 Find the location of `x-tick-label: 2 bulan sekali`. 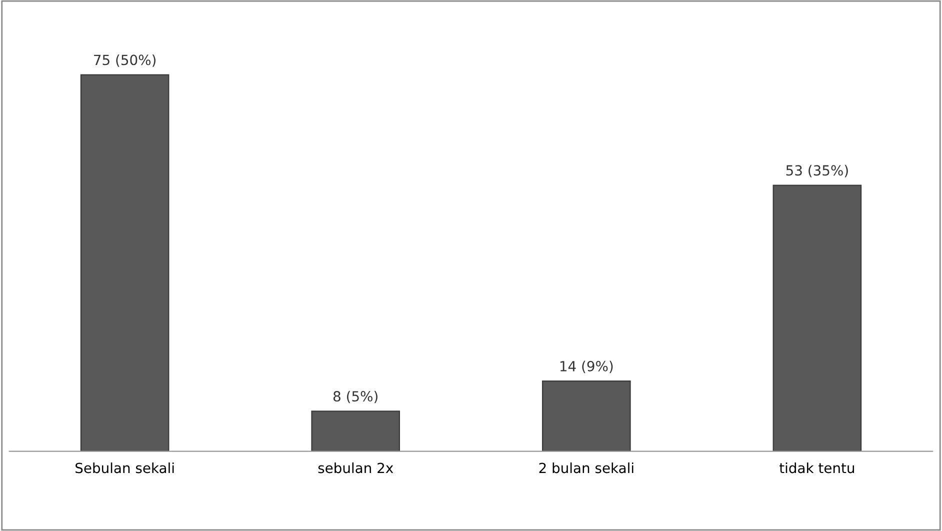

x-tick-label: 2 bulan sekali is located at coordinates (586, 468).